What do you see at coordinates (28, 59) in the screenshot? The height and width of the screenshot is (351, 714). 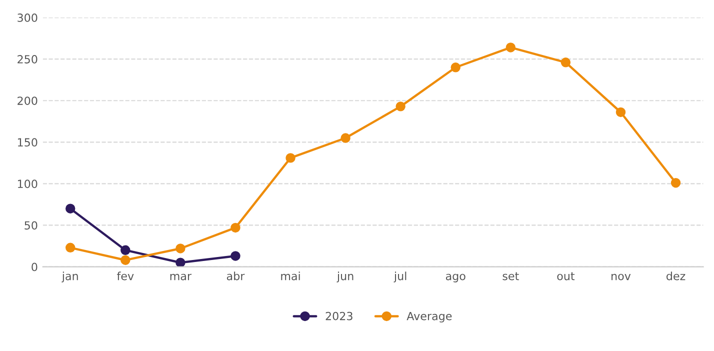 I see `y-tick-label: 250` at bounding box center [28, 59].